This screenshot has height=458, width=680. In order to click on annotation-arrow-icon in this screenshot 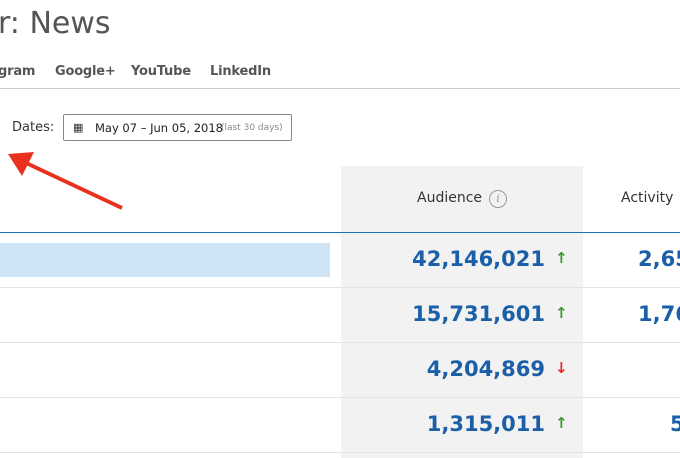, I will do `click(65, 181)`.